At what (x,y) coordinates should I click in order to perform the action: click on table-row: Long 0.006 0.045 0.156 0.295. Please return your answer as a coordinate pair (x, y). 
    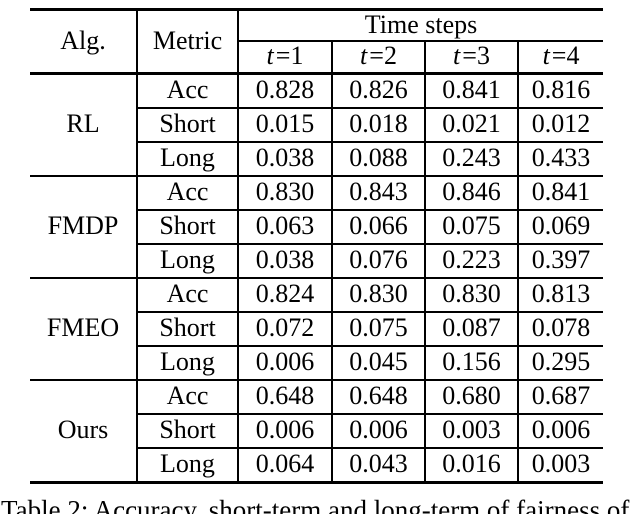
    Looking at the image, I should click on (317, 362).